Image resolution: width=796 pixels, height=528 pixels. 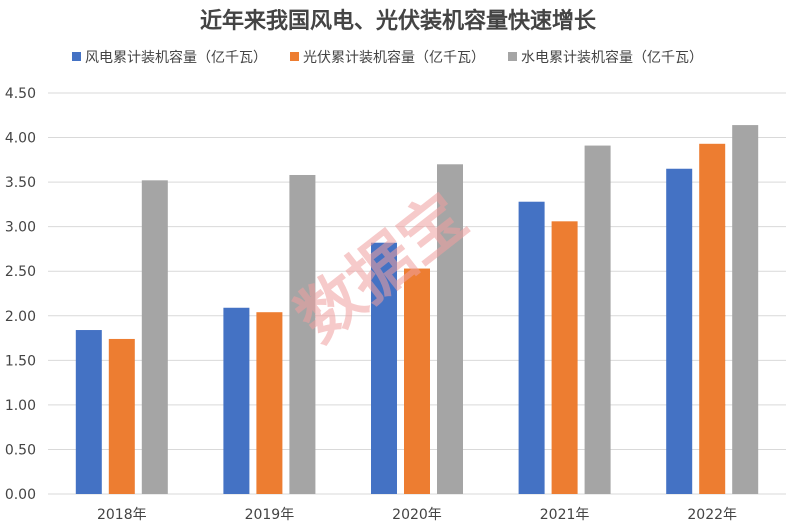 I want to click on y-tick-label: 1.00, so click(x=20, y=406).